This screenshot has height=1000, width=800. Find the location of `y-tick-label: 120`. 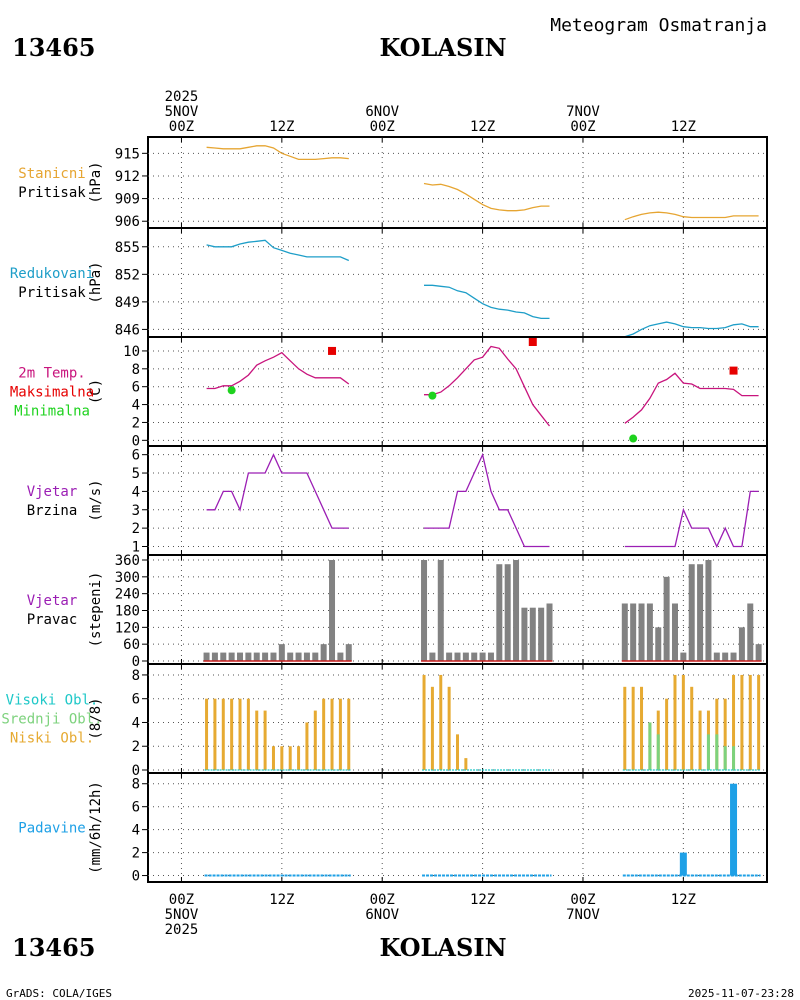

y-tick-label: 120 is located at coordinates (127, 628).